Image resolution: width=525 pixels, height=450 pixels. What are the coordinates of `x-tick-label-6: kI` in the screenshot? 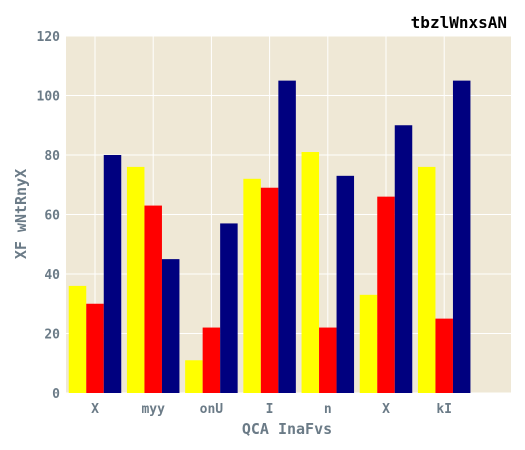 It's located at (444, 409).